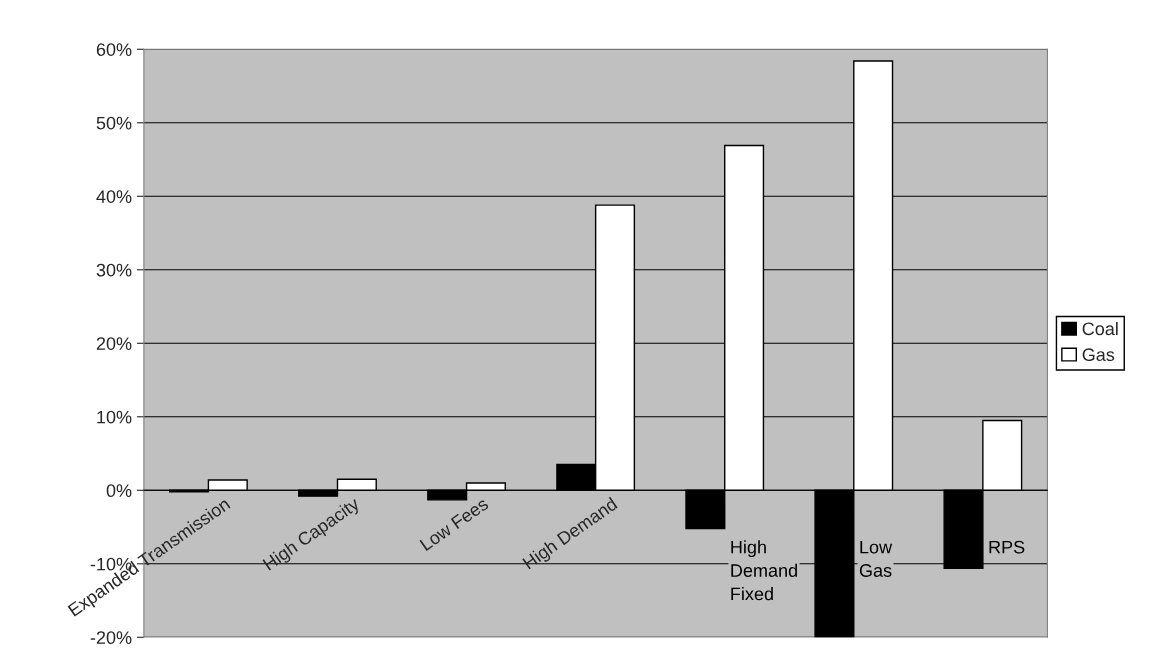  Describe the element at coordinates (114, 270) in the screenshot. I see `y-tick-label: 30%` at that location.